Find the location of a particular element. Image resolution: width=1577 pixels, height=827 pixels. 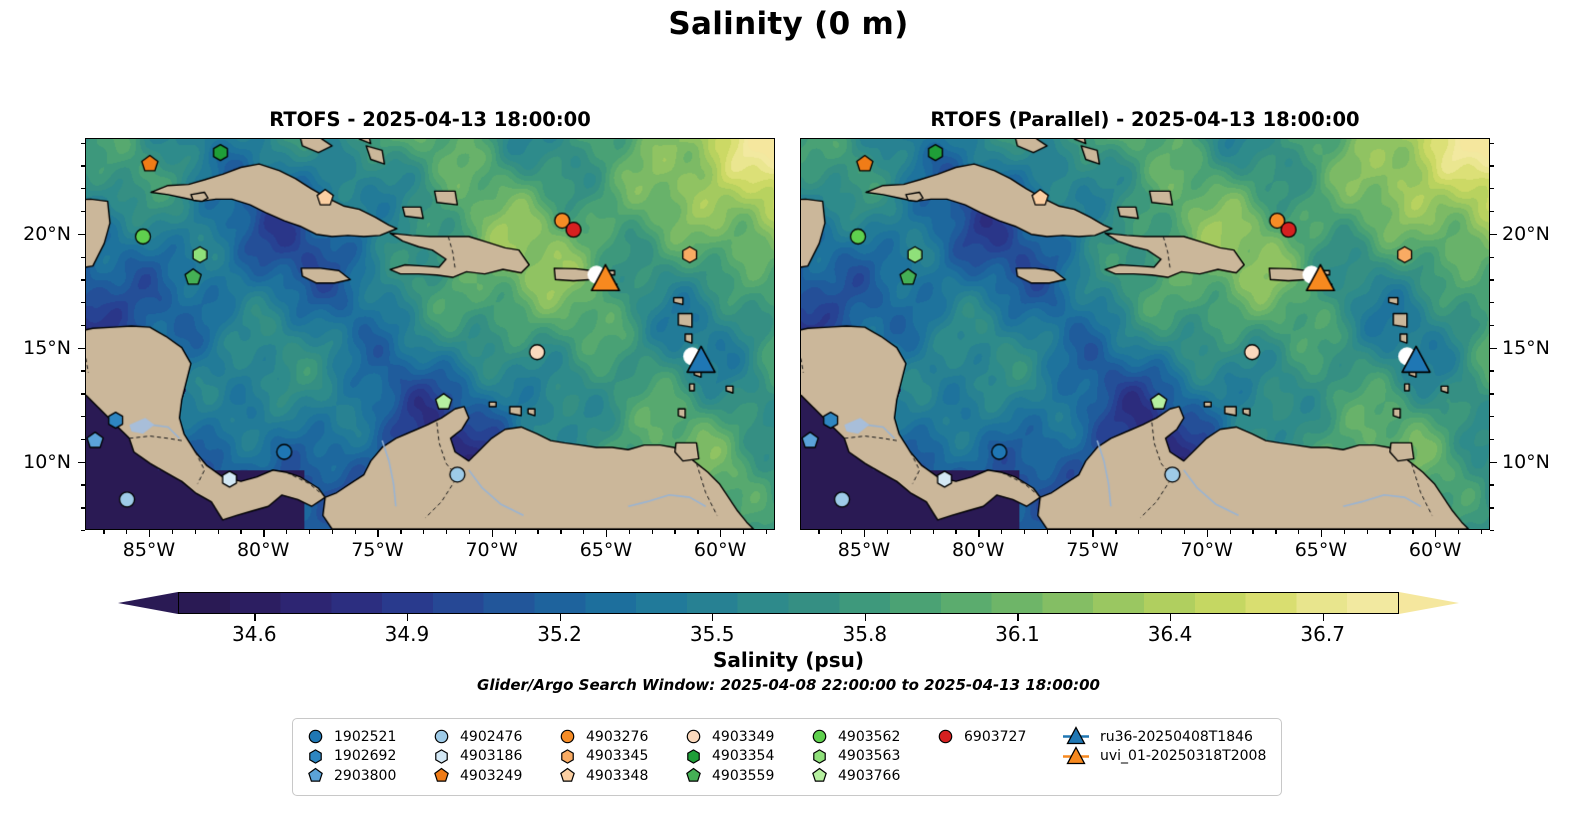

legend-item-float: 4903186 is located at coordinates (492, 757).